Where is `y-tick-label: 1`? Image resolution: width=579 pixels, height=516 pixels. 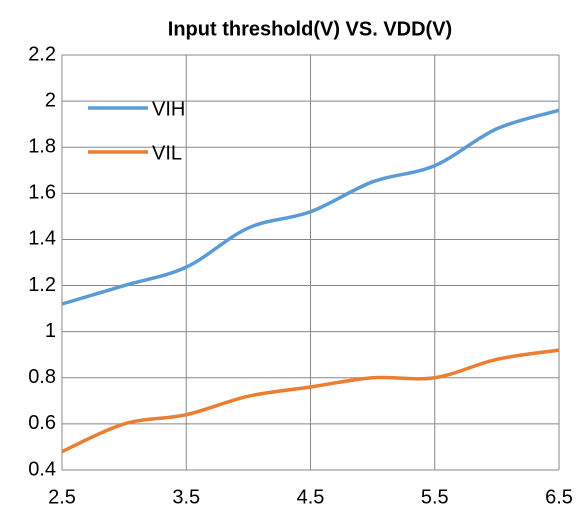 y-tick-label: 1 is located at coordinates (50, 331).